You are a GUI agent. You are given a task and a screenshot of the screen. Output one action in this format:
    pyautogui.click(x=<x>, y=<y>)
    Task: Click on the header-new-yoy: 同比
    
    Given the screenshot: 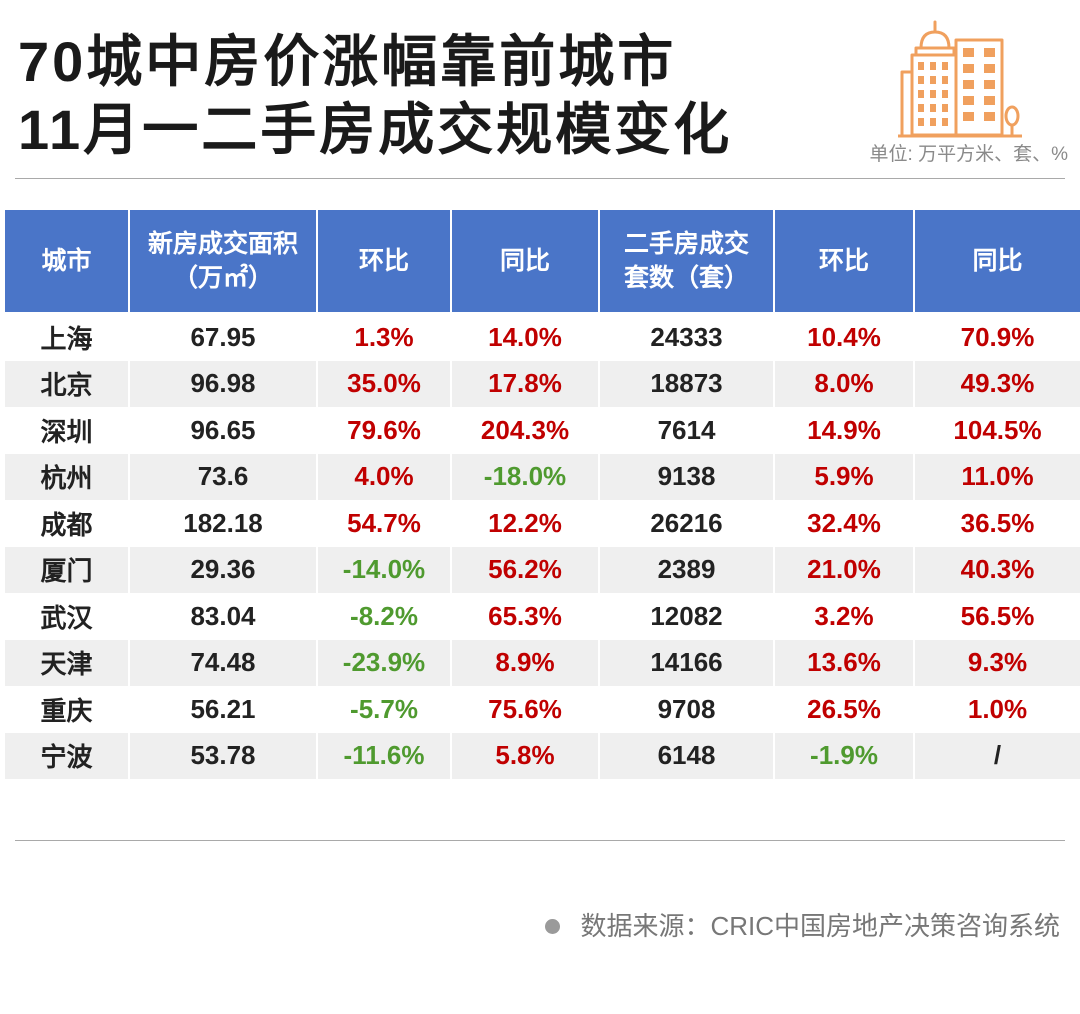 What is the action you would take?
    pyautogui.click(x=526, y=262)
    